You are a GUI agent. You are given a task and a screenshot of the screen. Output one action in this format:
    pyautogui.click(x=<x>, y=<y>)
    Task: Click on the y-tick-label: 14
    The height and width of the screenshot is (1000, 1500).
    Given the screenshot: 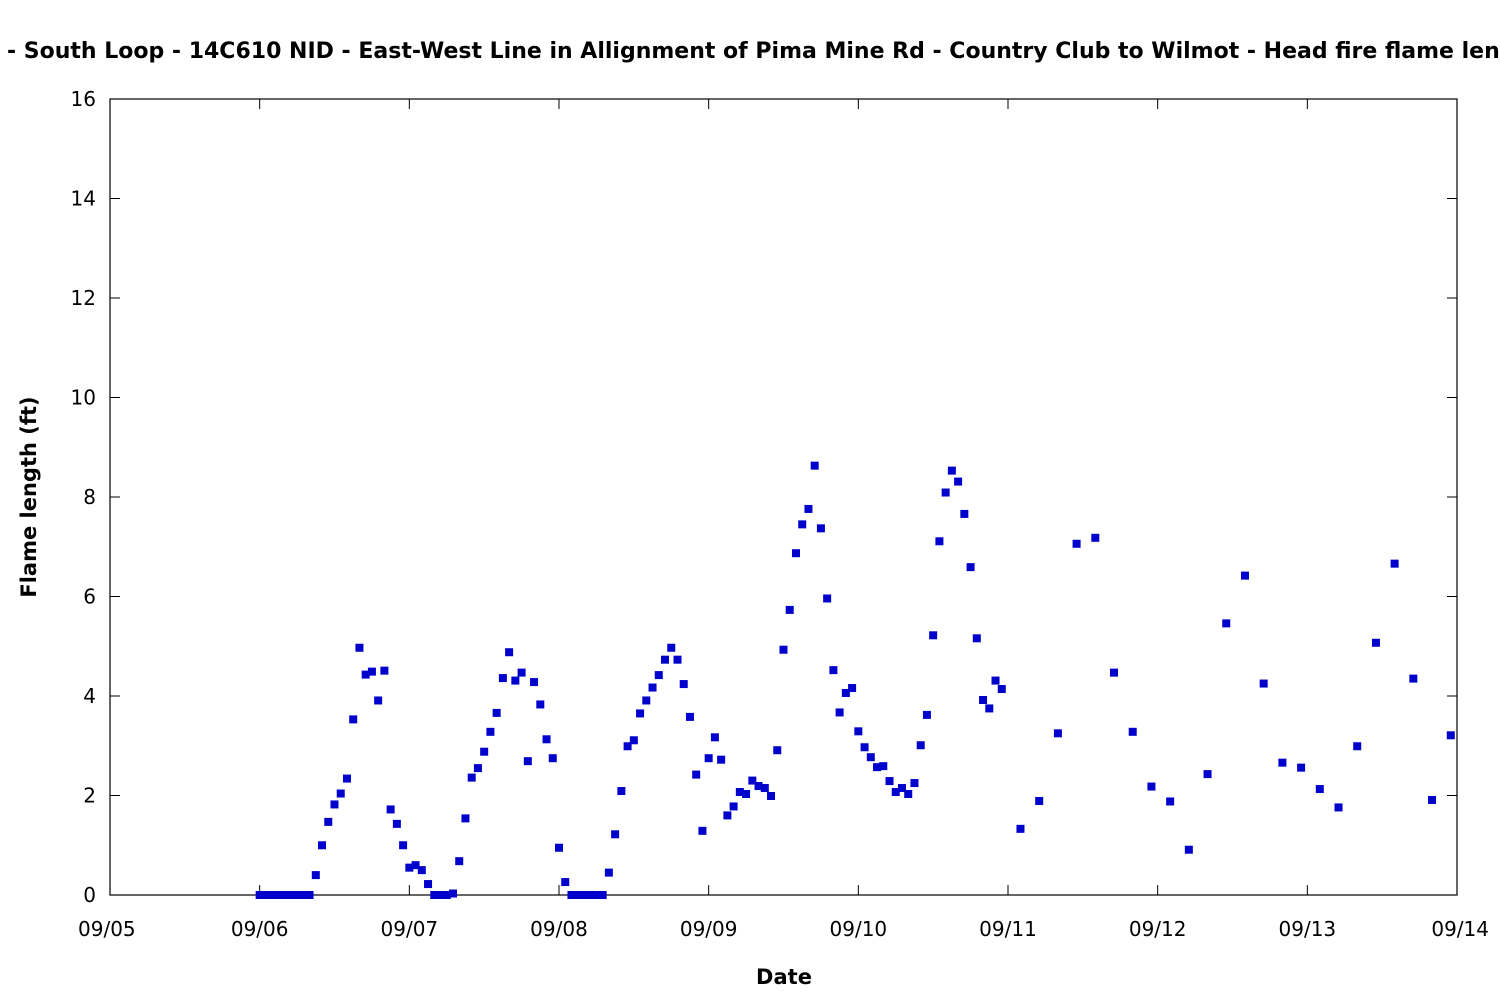 What is the action you would take?
    pyautogui.click(x=83, y=199)
    